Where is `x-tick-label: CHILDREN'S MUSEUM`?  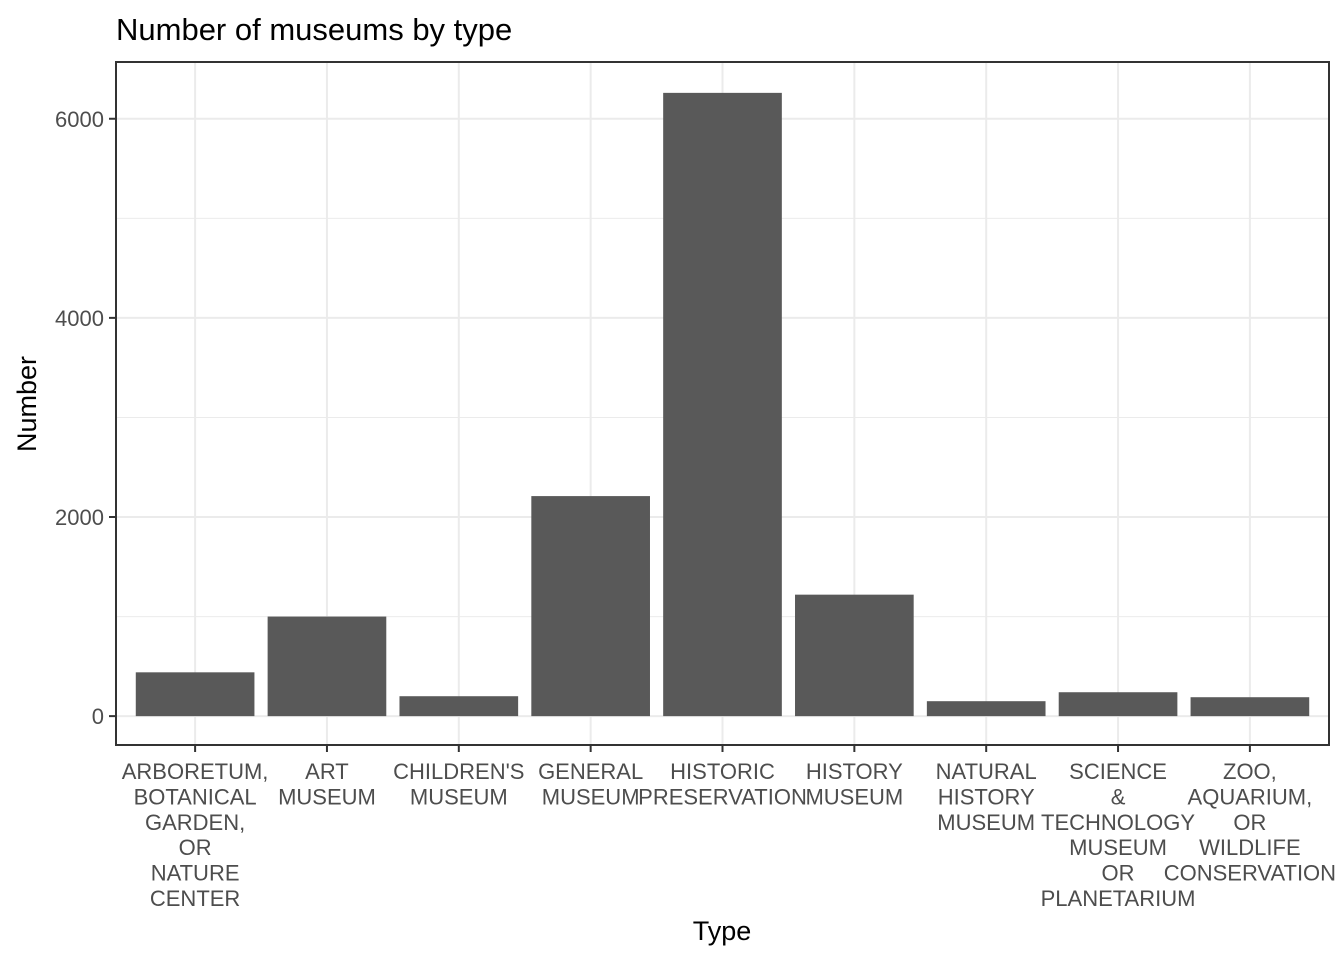 x-tick-label: CHILDREN'S MUSEUM is located at coordinates (458, 784).